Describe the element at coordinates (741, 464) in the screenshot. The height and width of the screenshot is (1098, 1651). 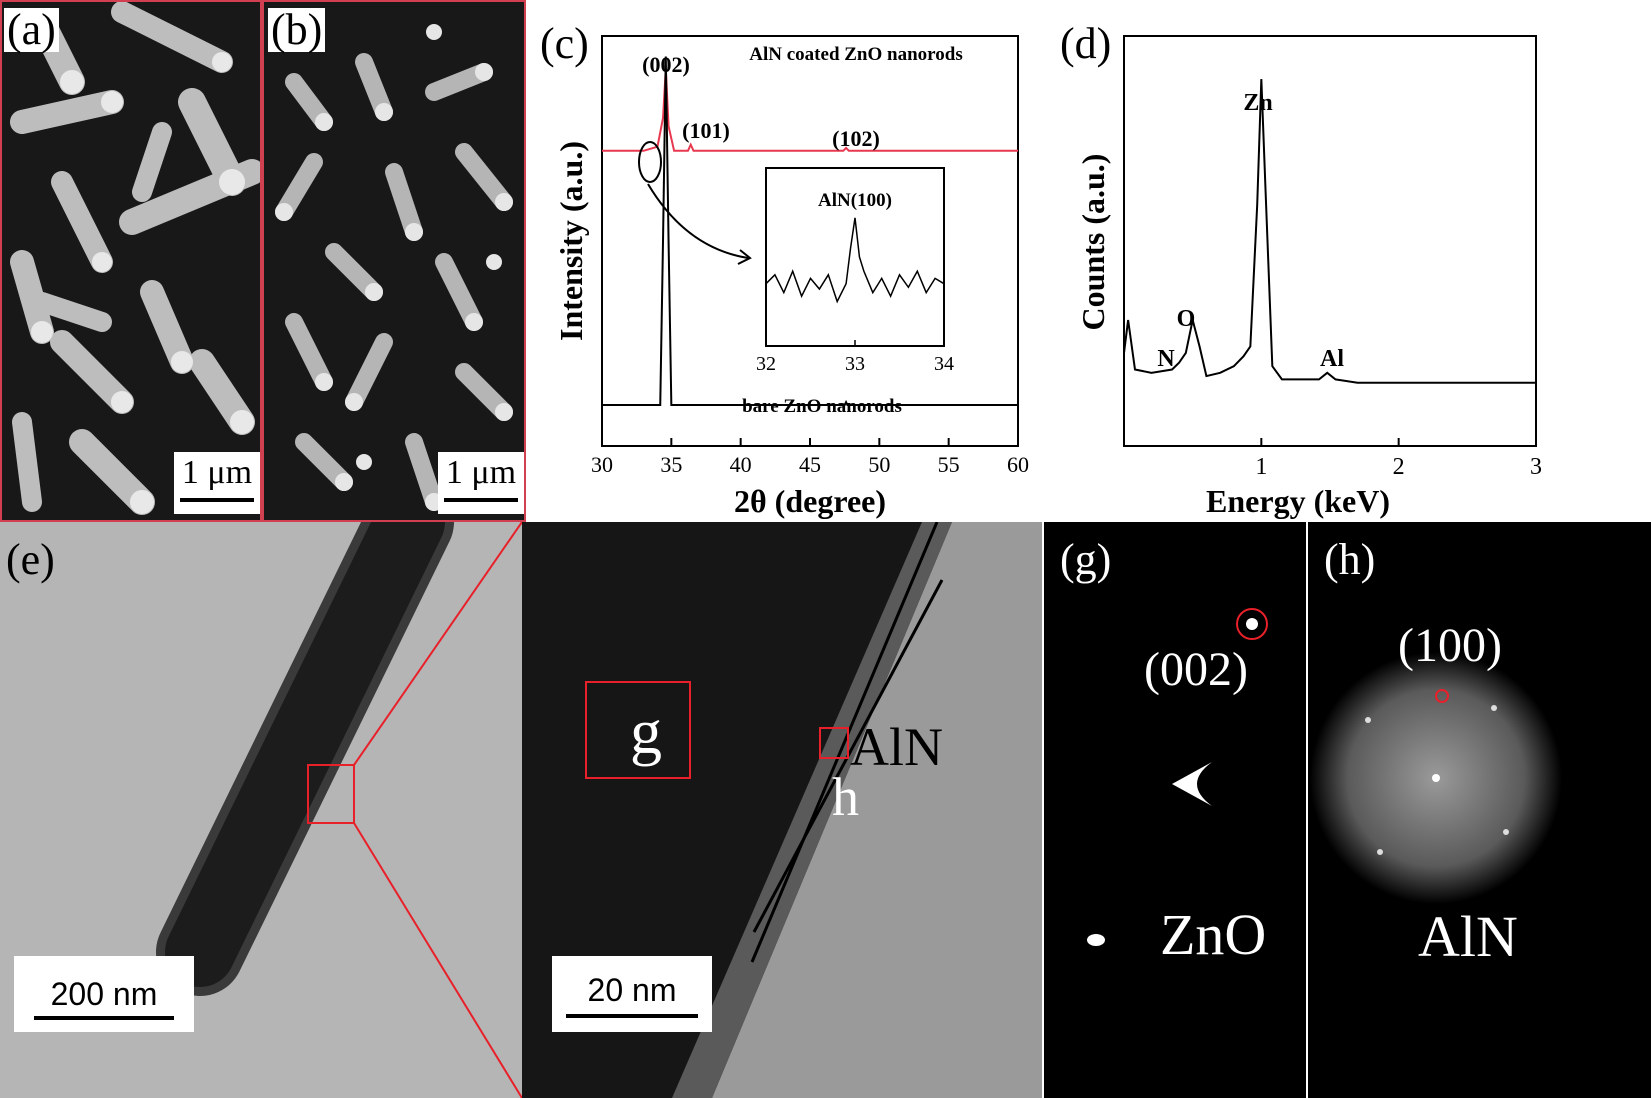
I see `x-tick-label: 40` at that location.